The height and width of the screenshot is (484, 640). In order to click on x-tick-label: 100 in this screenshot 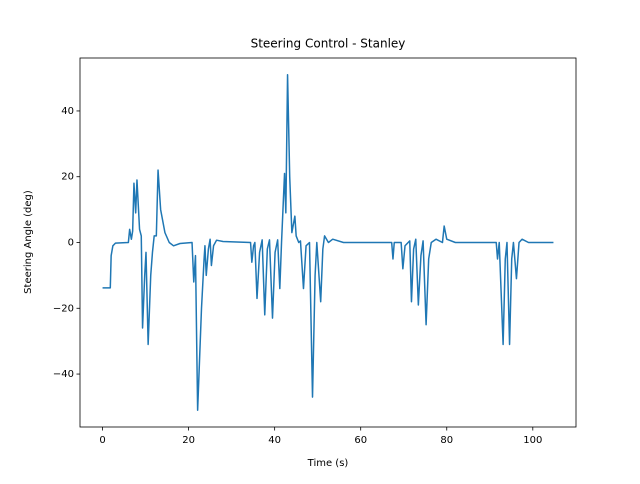, I will do `click(532, 440)`.